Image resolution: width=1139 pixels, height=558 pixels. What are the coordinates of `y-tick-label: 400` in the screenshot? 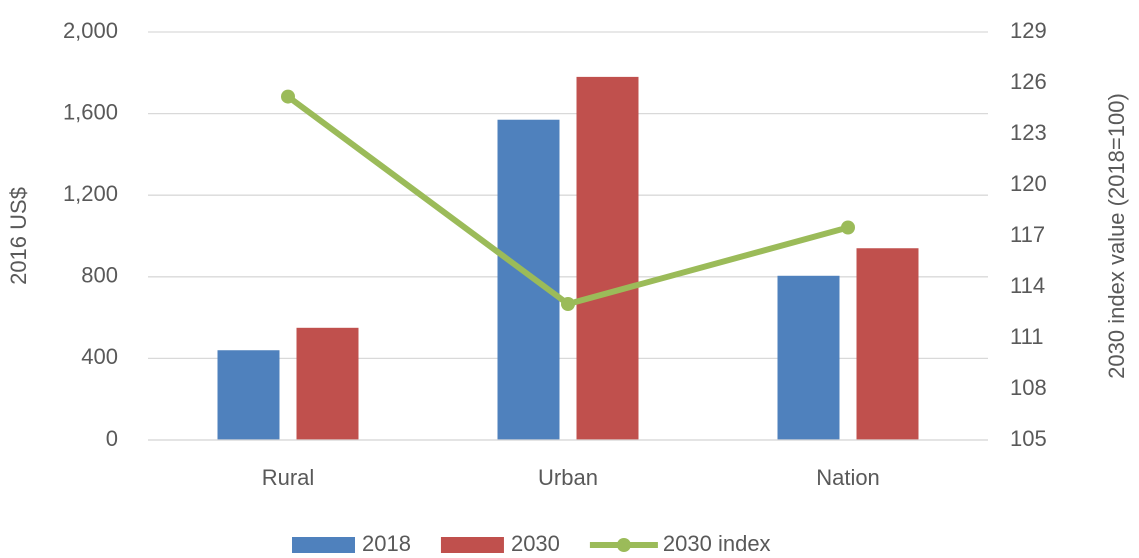 It's located at (99, 356).